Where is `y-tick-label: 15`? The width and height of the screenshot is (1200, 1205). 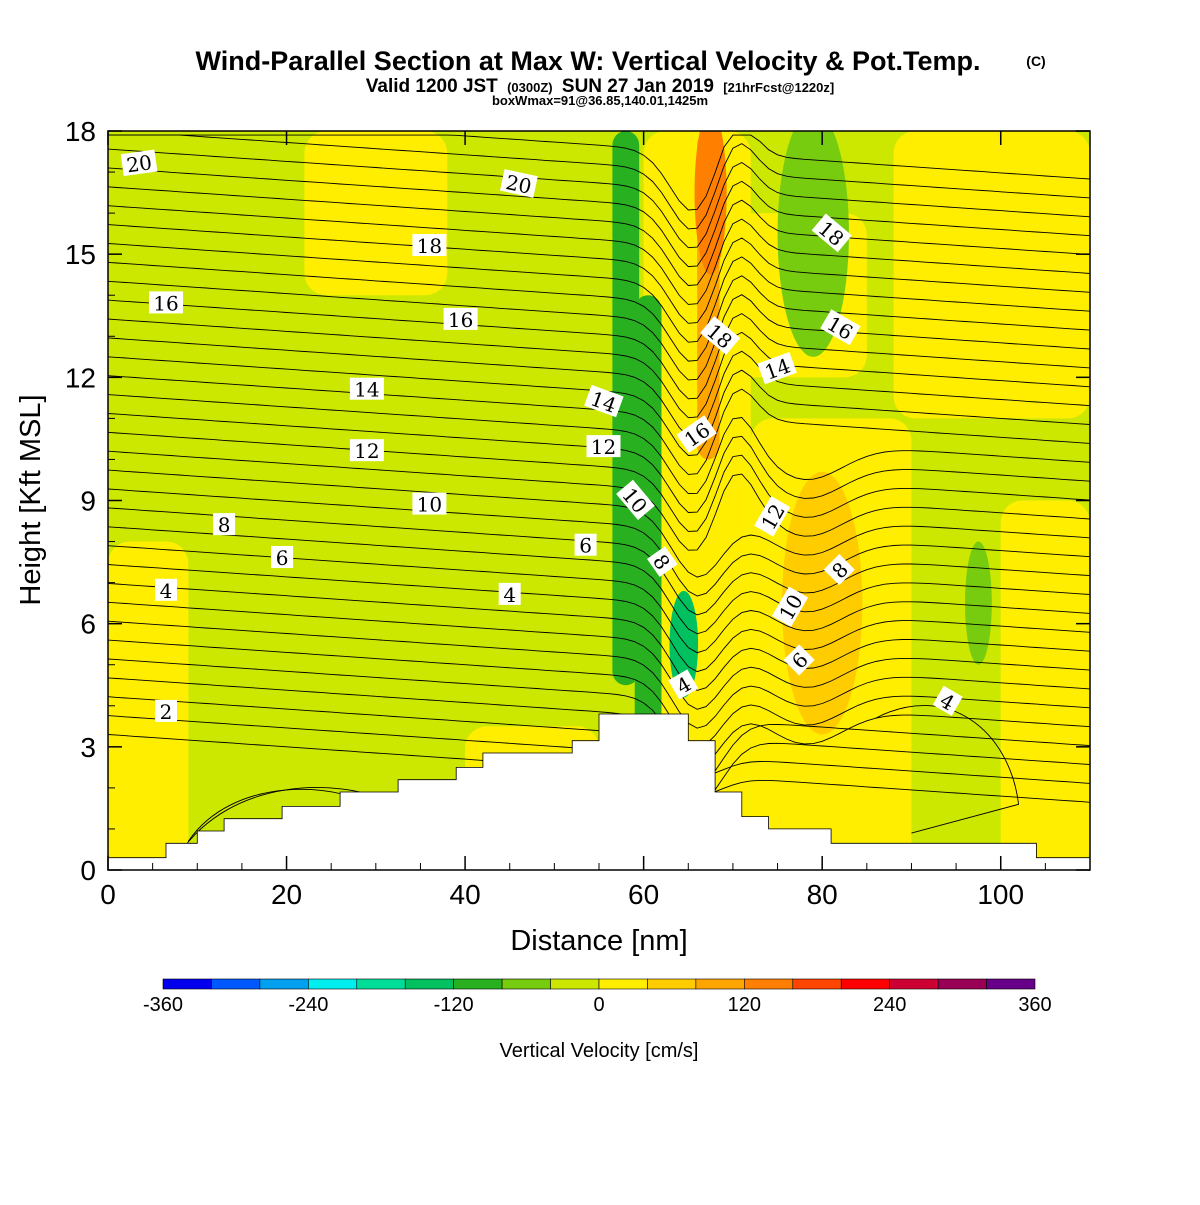
y-tick-label: 15 is located at coordinates (80, 254).